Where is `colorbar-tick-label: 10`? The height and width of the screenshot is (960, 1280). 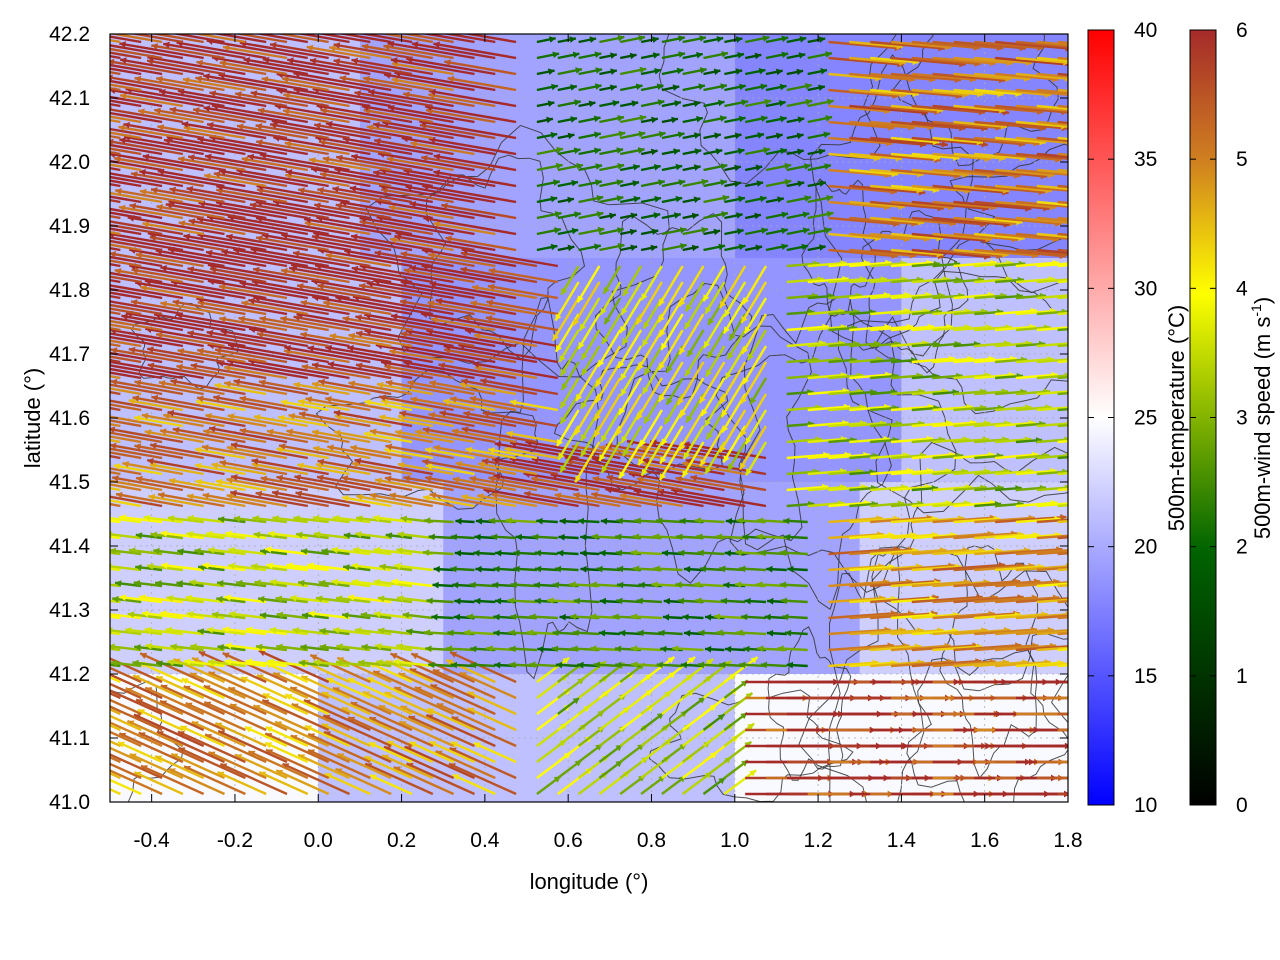
colorbar-tick-label: 10 is located at coordinates (1145, 805).